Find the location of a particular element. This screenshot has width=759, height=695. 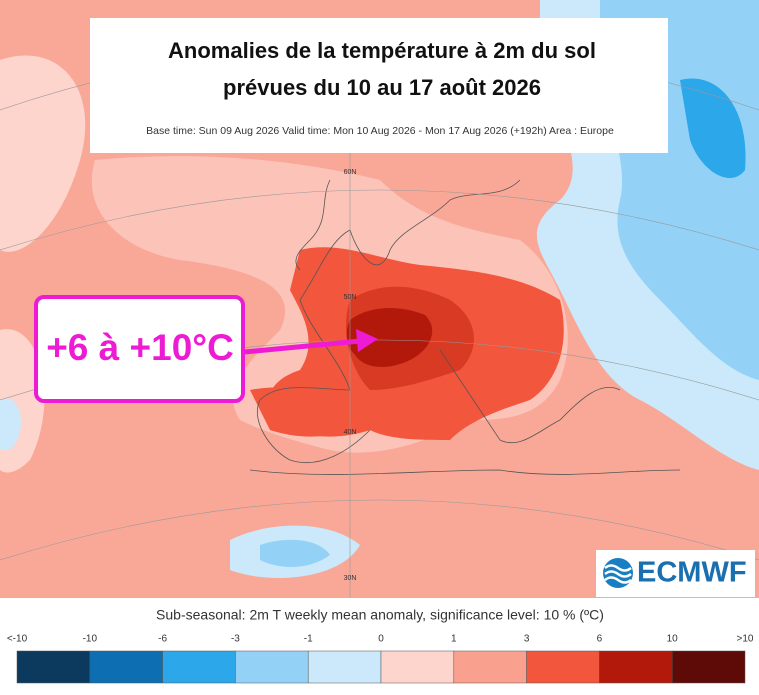

legend-label: 6 is located at coordinates (600, 639).